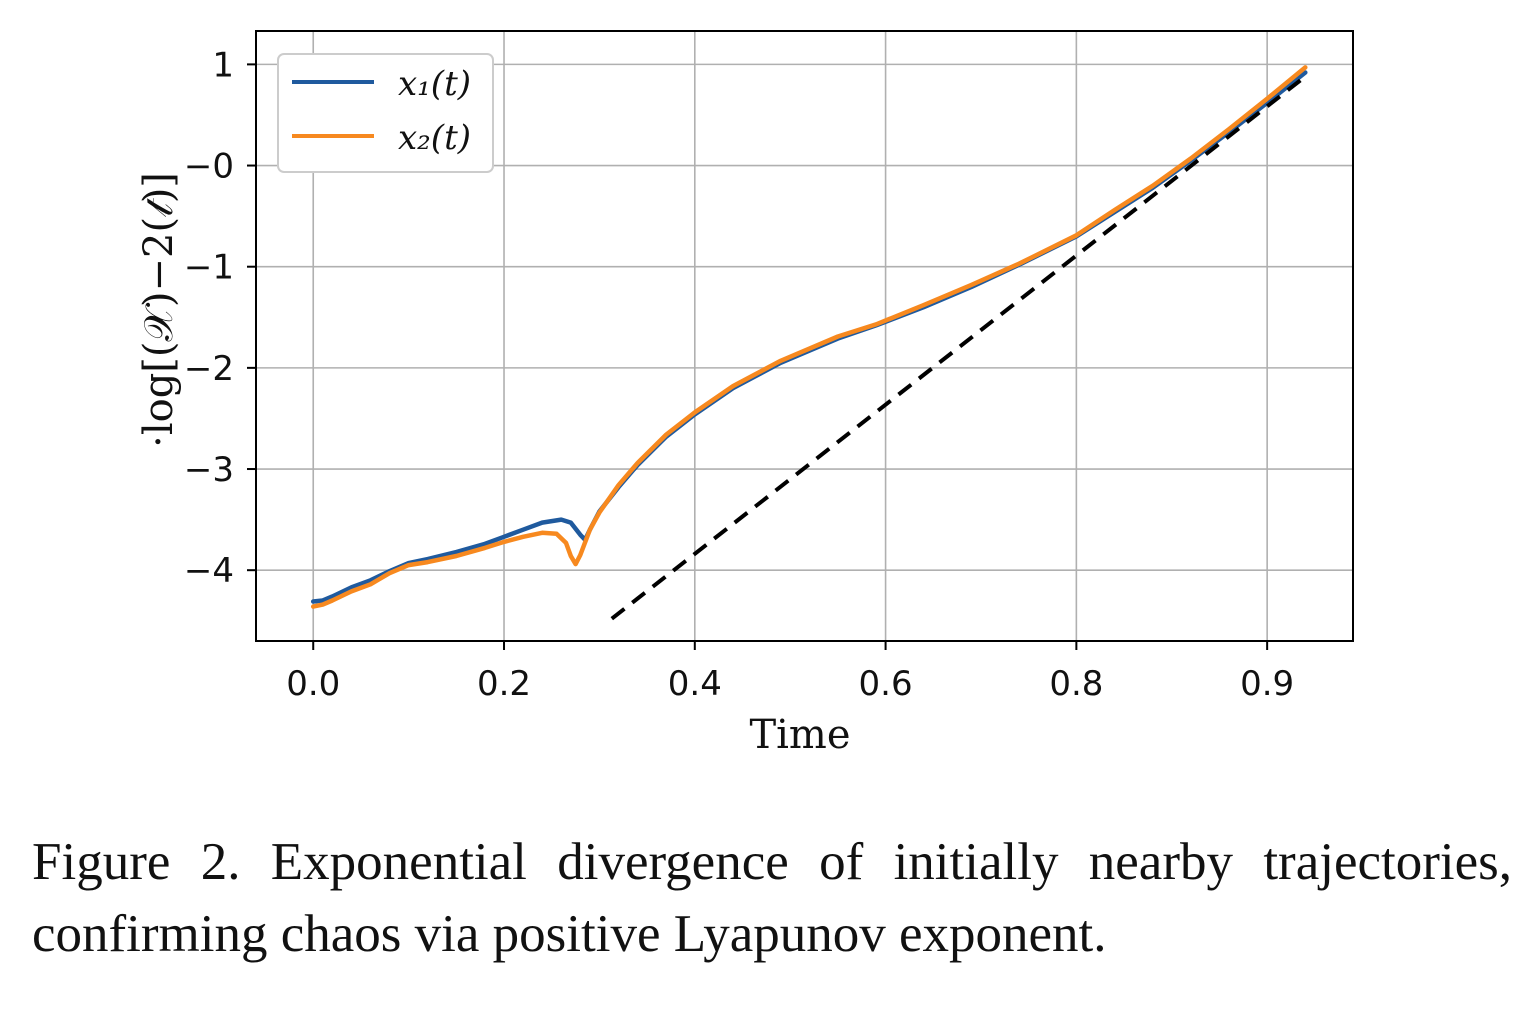  Describe the element at coordinates (209, 470) in the screenshot. I see `y-tick-label: −3` at that location.